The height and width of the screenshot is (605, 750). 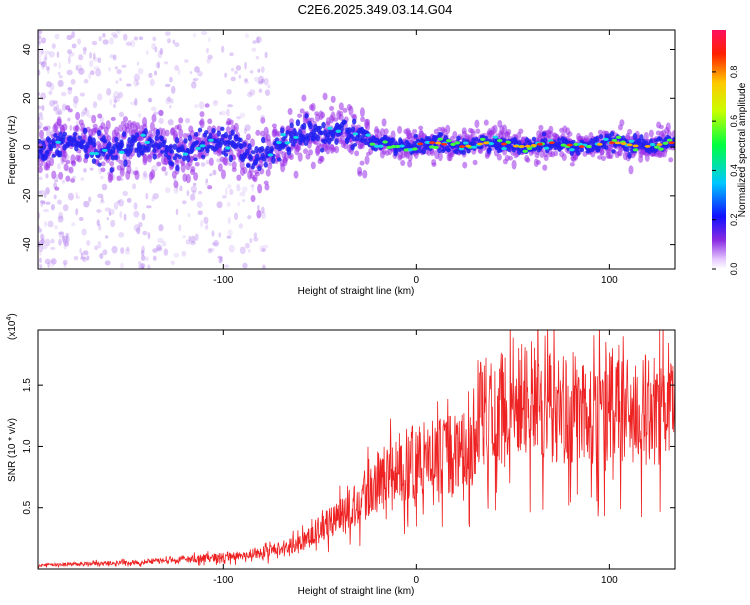 I want to click on snr-scale-base: (x10, so click(x=12, y=330).